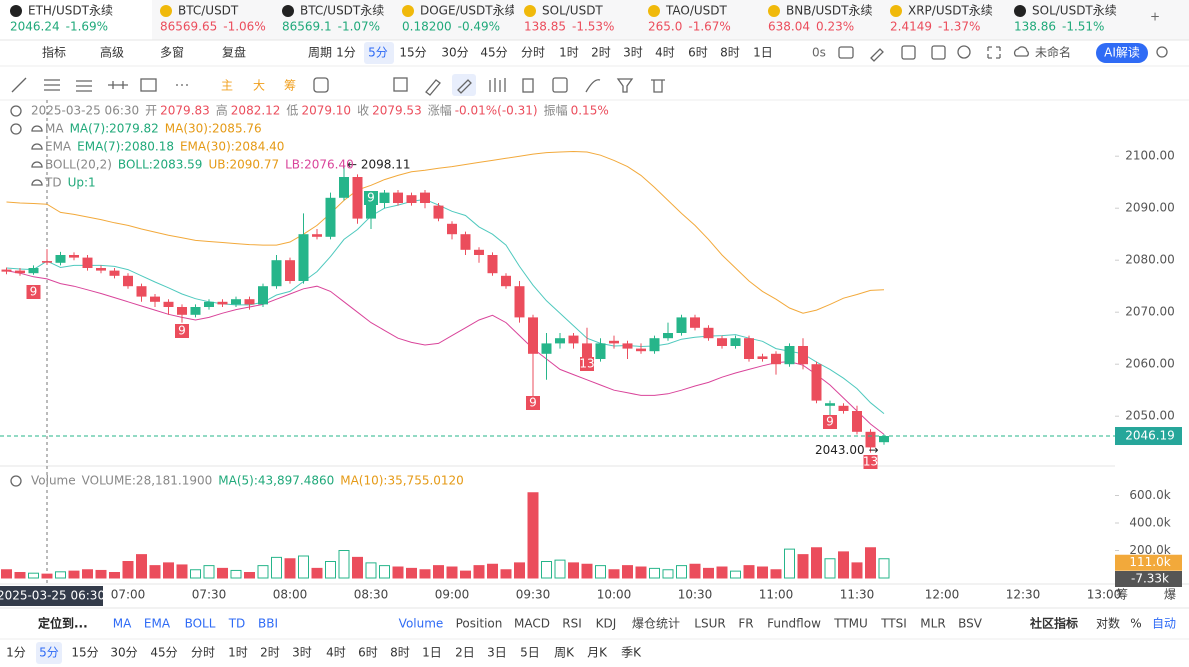 The image size is (1189, 667). Describe the element at coordinates (1023, 595) in the screenshot. I see `x-tick-label: 12:30` at that location.